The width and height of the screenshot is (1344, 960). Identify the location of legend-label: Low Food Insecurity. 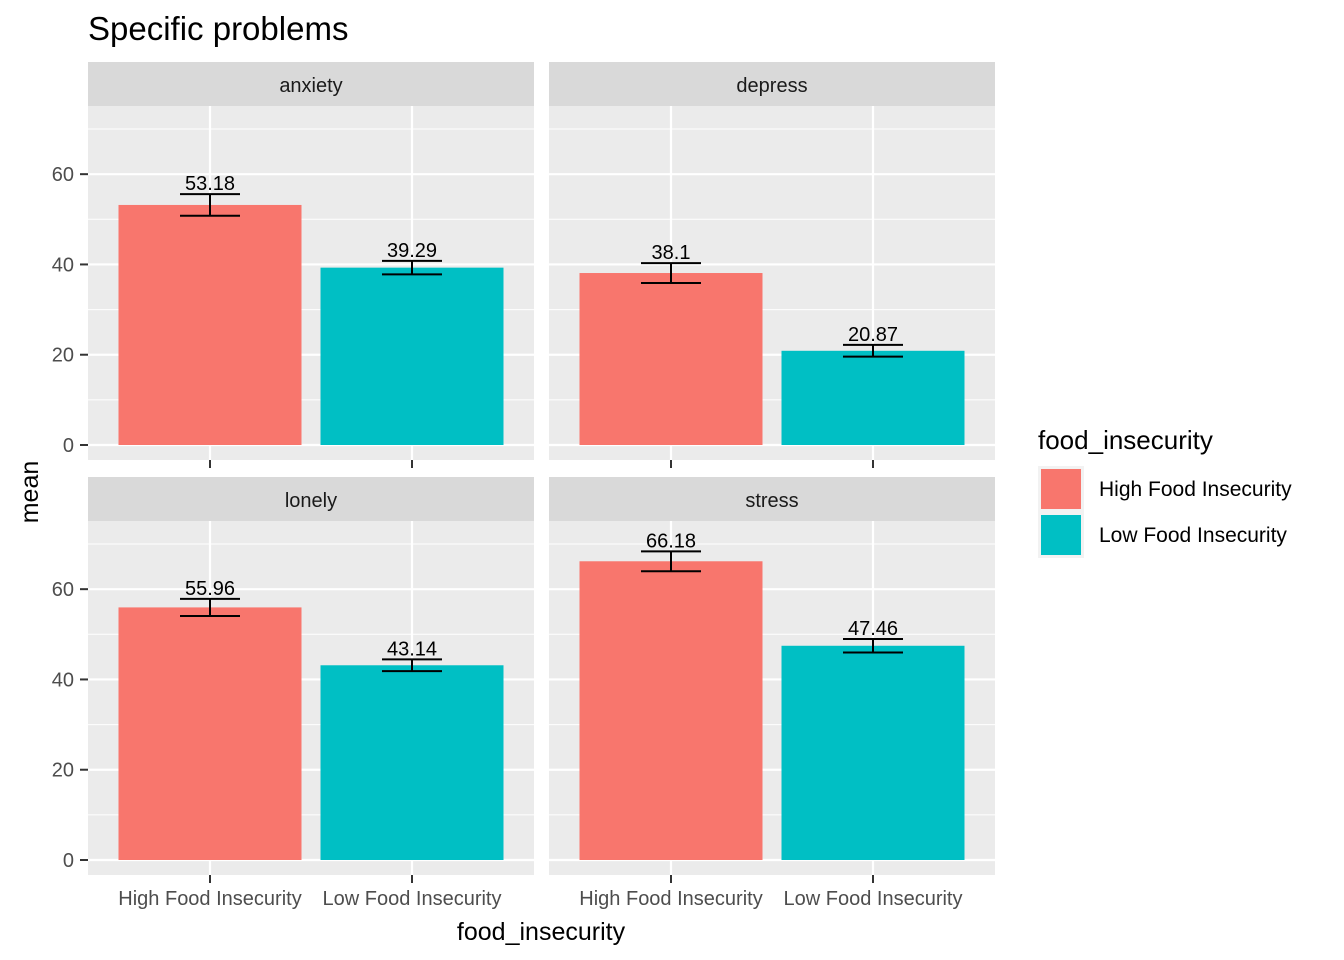
(1193, 535).